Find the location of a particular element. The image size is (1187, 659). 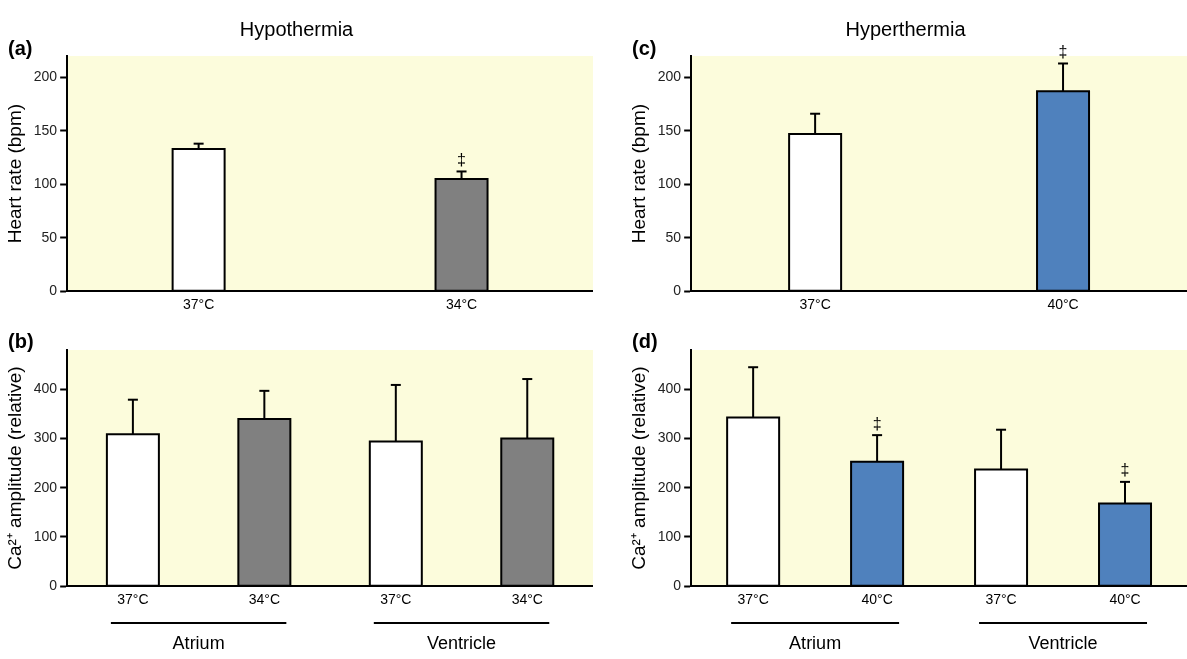

text: (a) is located at coordinates (20, 48).